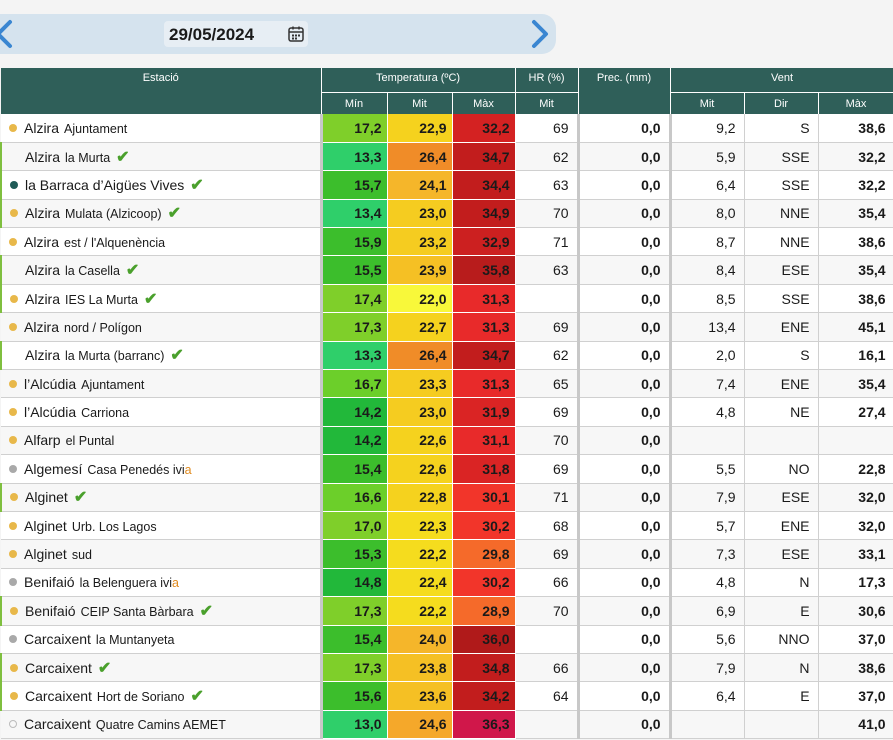 The height and width of the screenshot is (740, 893). Describe the element at coordinates (781, 102) in the screenshot. I see `col-vent-dir: Dir` at that location.